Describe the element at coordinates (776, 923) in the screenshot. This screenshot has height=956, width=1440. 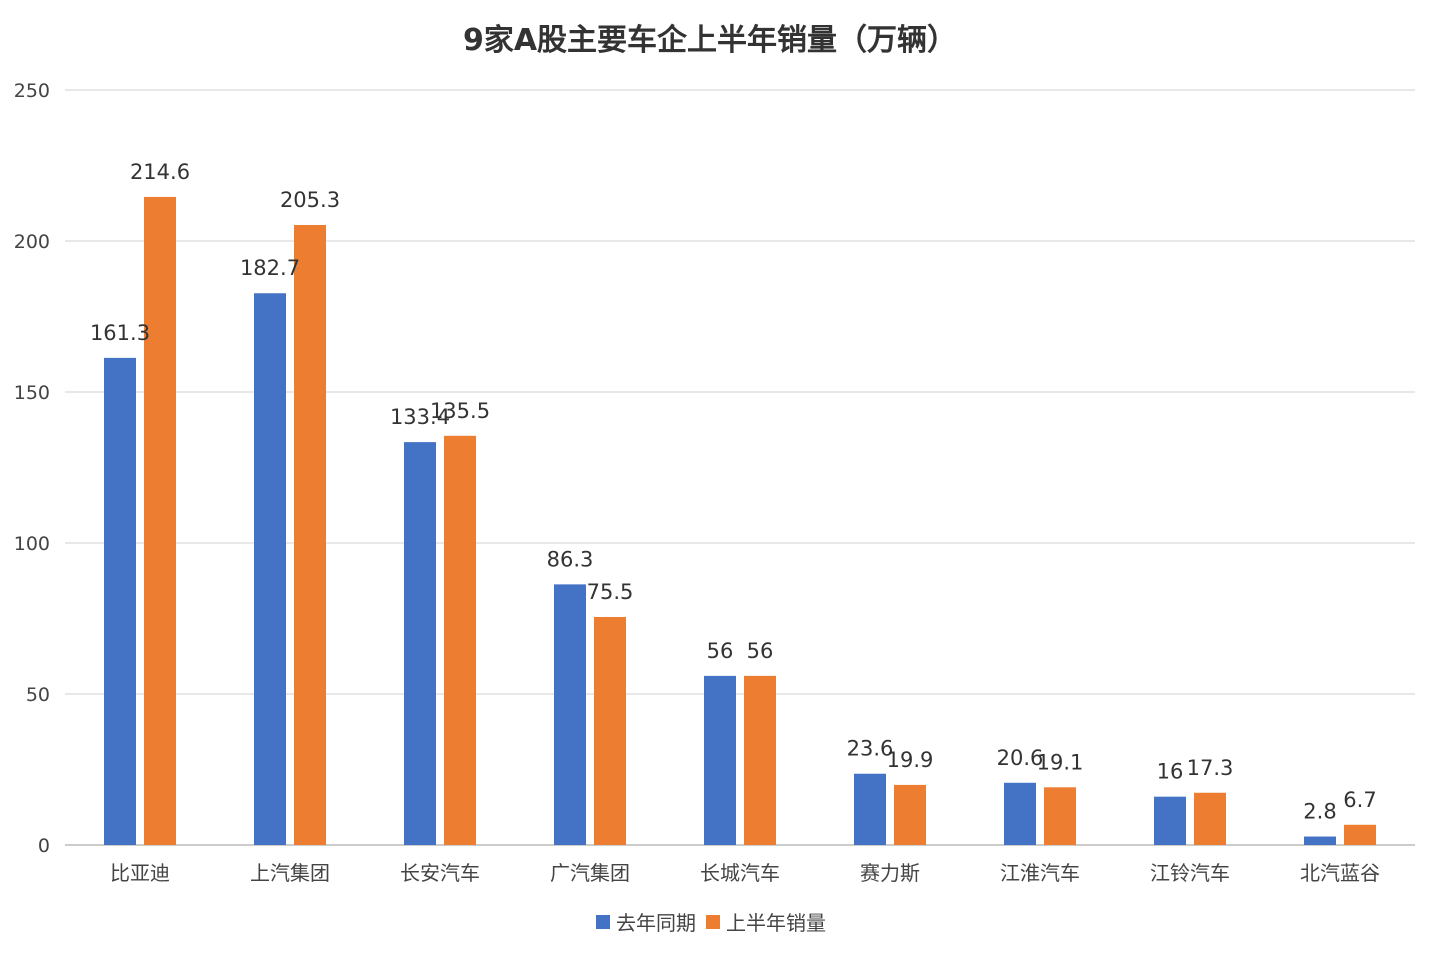
I see `legend-label: 上半年销量` at that location.